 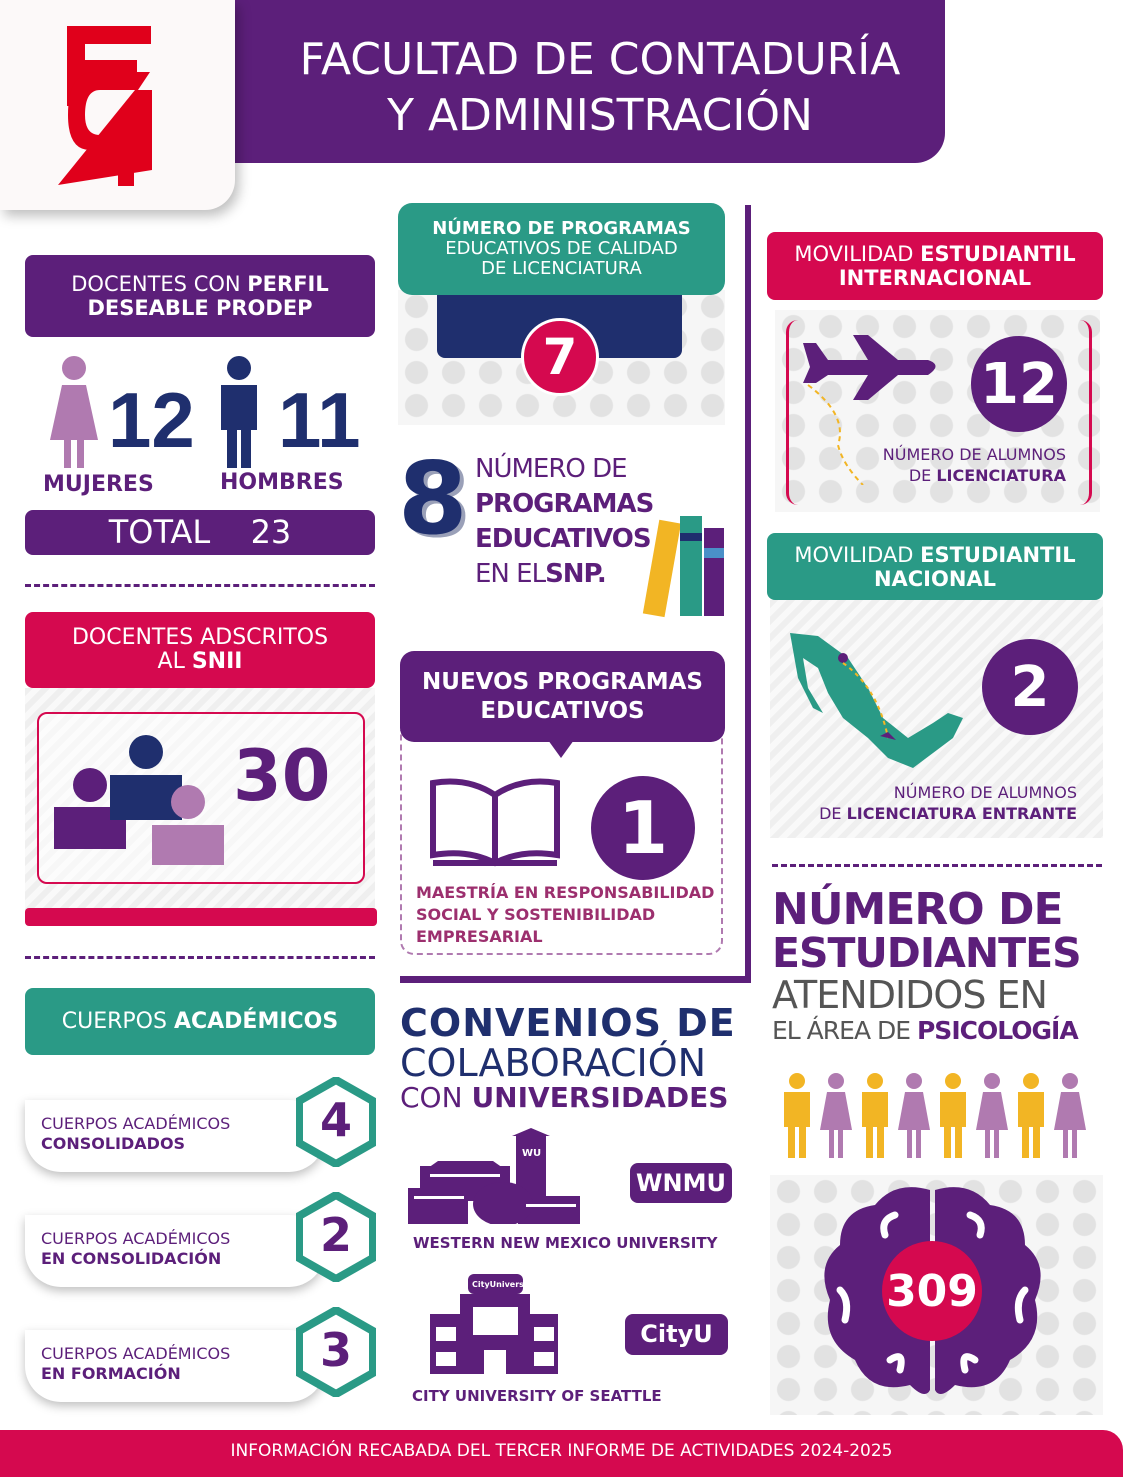 What do you see at coordinates (271, 532) in the screenshot?
I see `total-value: 23` at bounding box center [271, 532].